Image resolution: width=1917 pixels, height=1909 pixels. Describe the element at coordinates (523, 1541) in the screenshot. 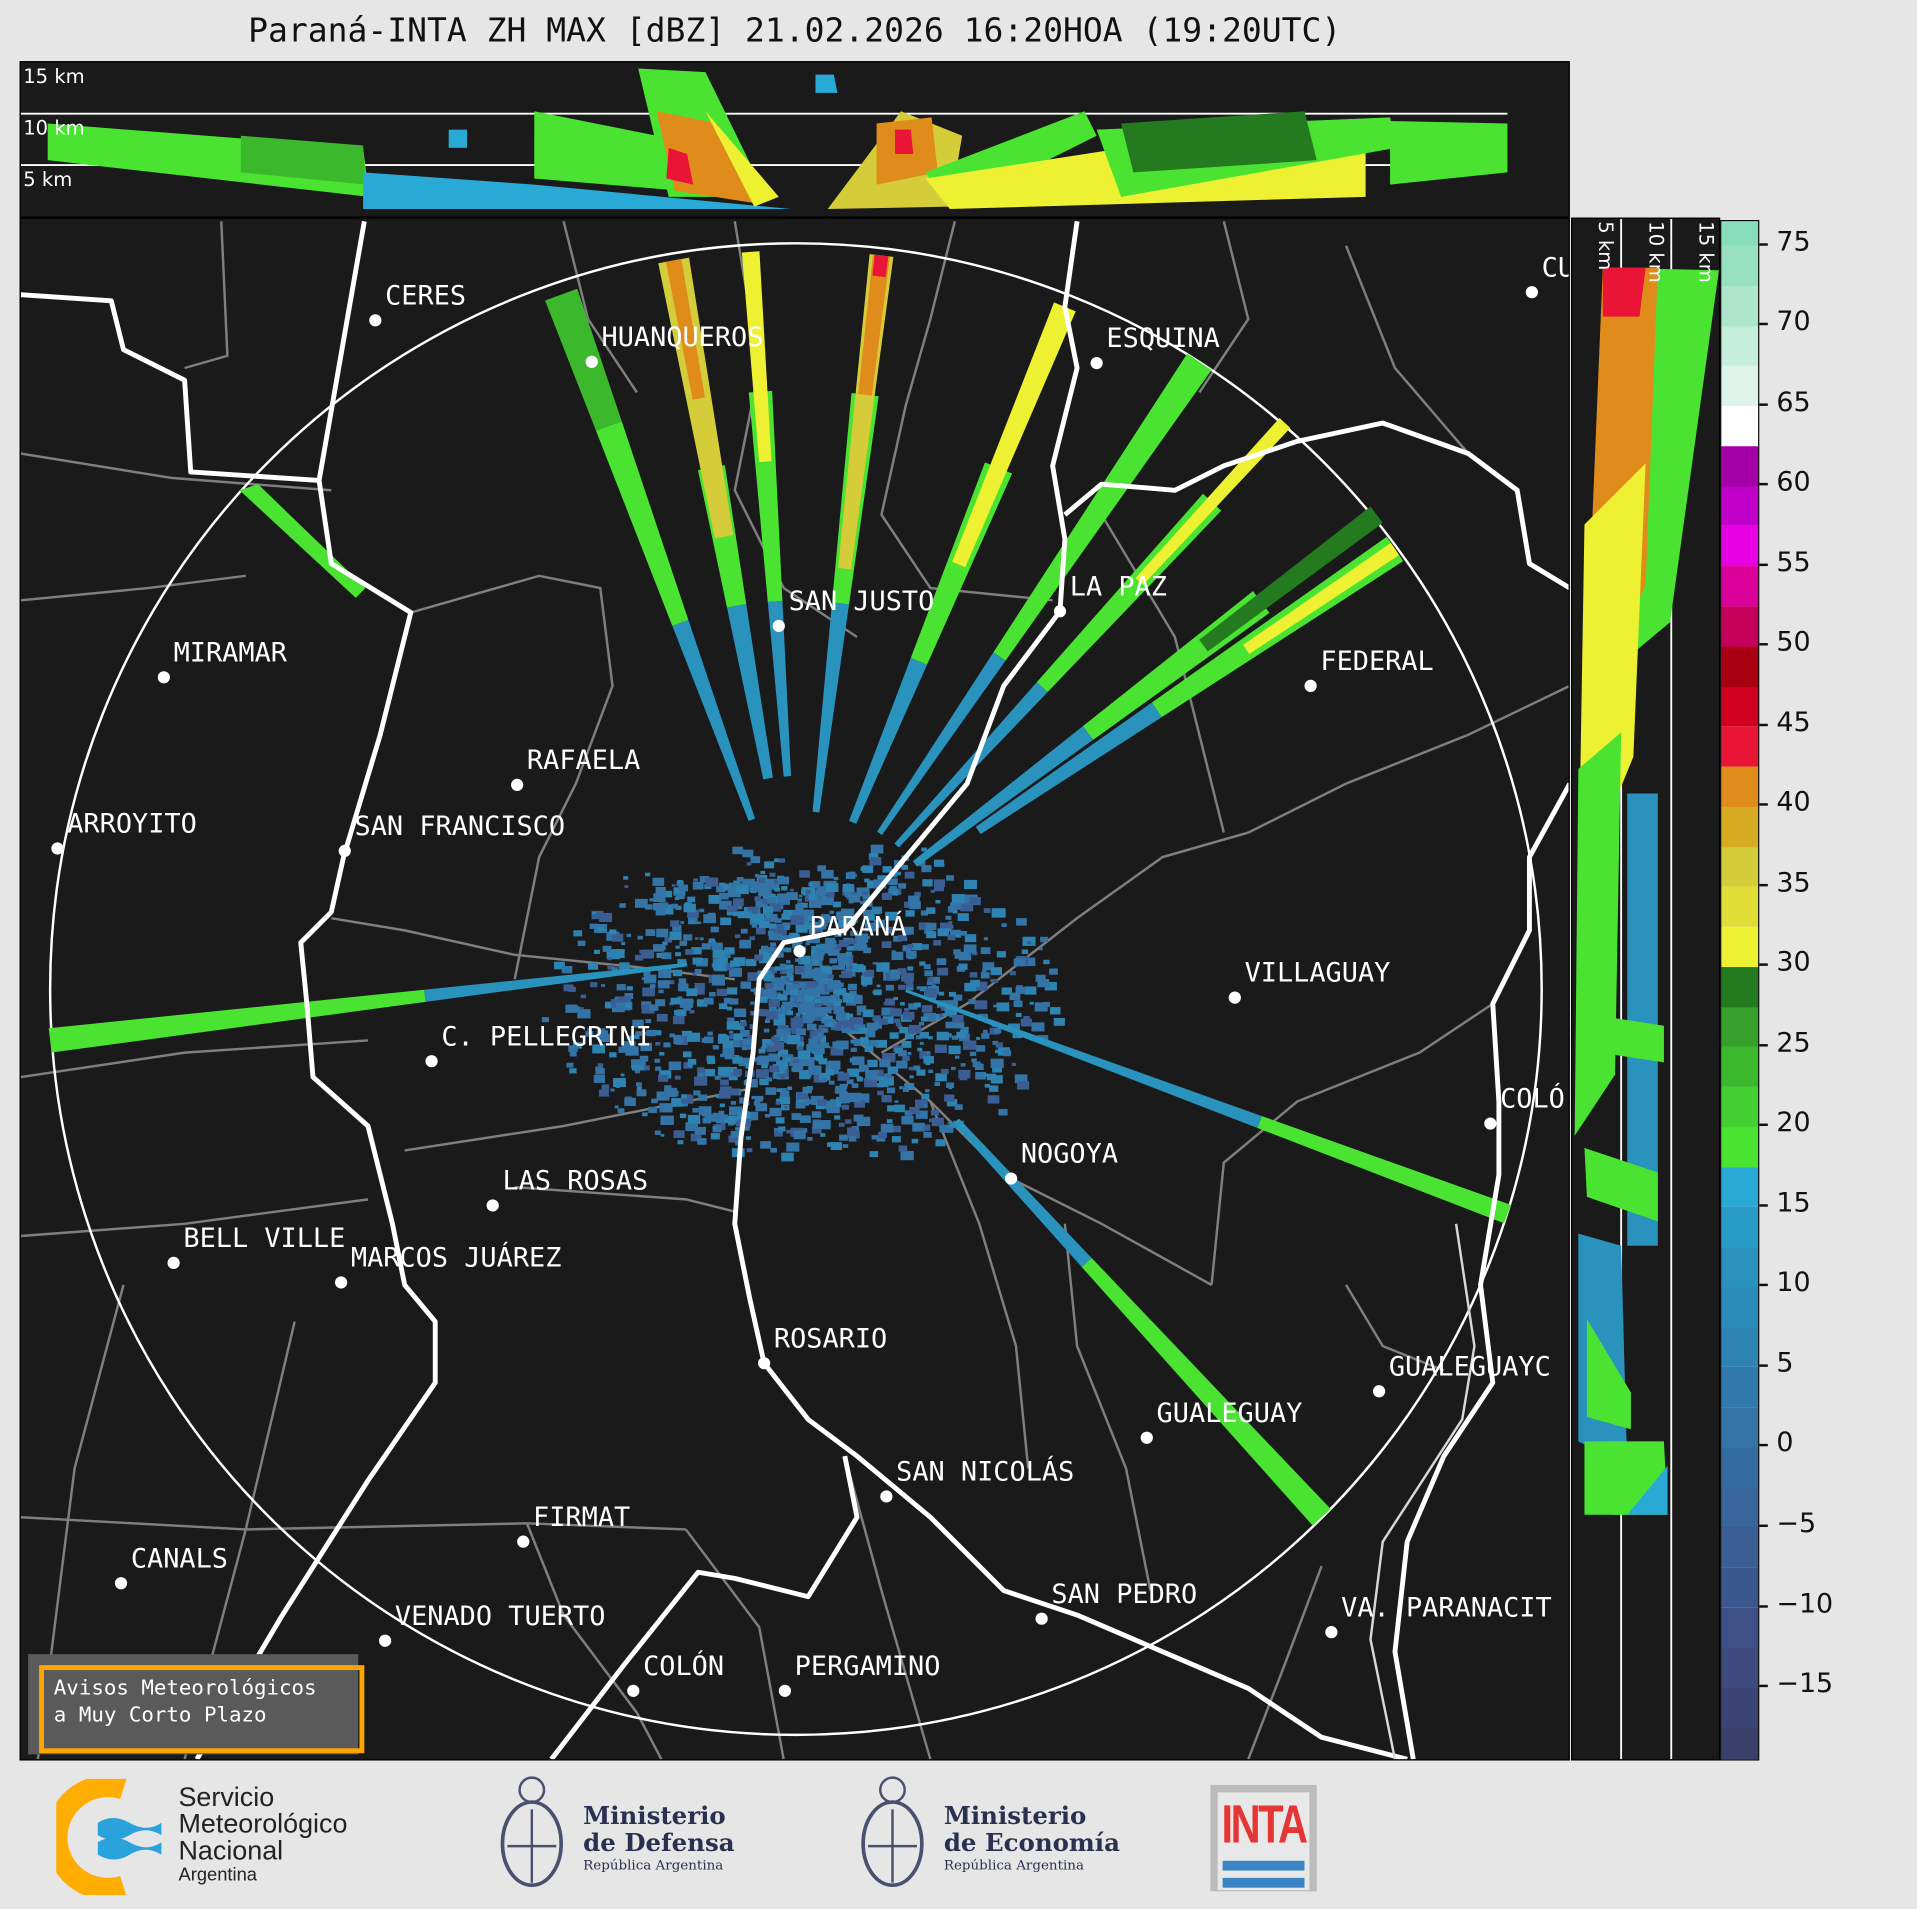

I see `city-marker` at that location.